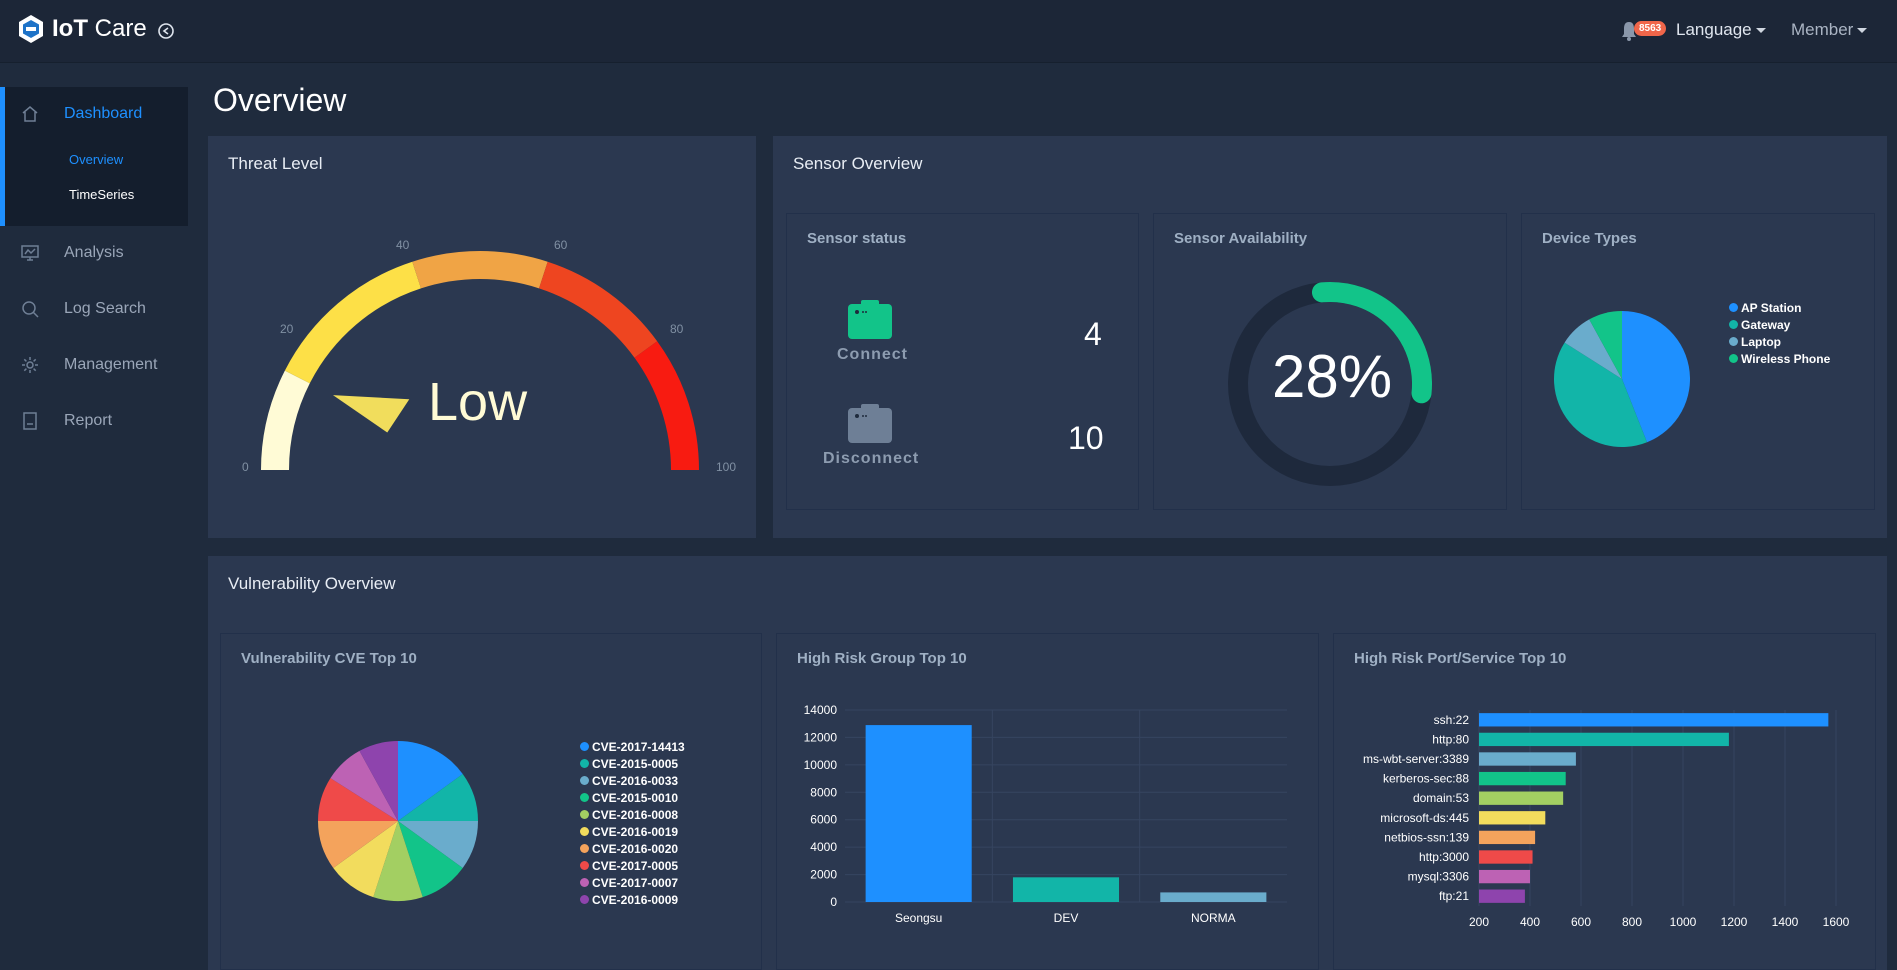 The height and width of the screenshot is (970, 1897). I want to click on availability-percent: 28%, so click(1332, 376).